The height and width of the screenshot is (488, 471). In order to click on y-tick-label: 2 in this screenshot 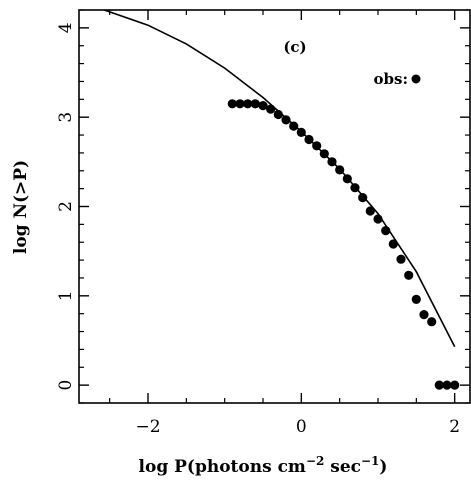, I will do `click(66, 206)`.